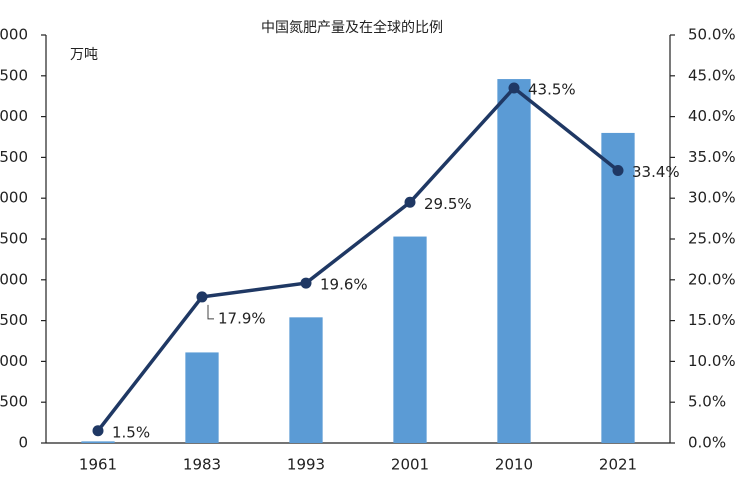  Describe the element at coordinates (84, 55) in the screenshot. I see `y-axis-unit: 万吨` at that location.